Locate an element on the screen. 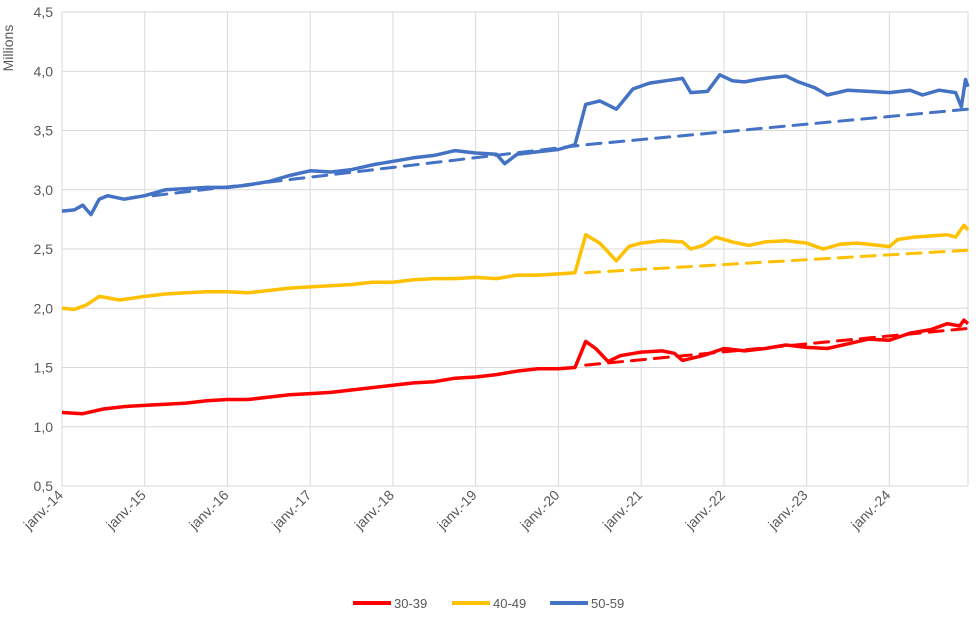  x-tick-label: janv.-19 is located at coordinates (456, 510).